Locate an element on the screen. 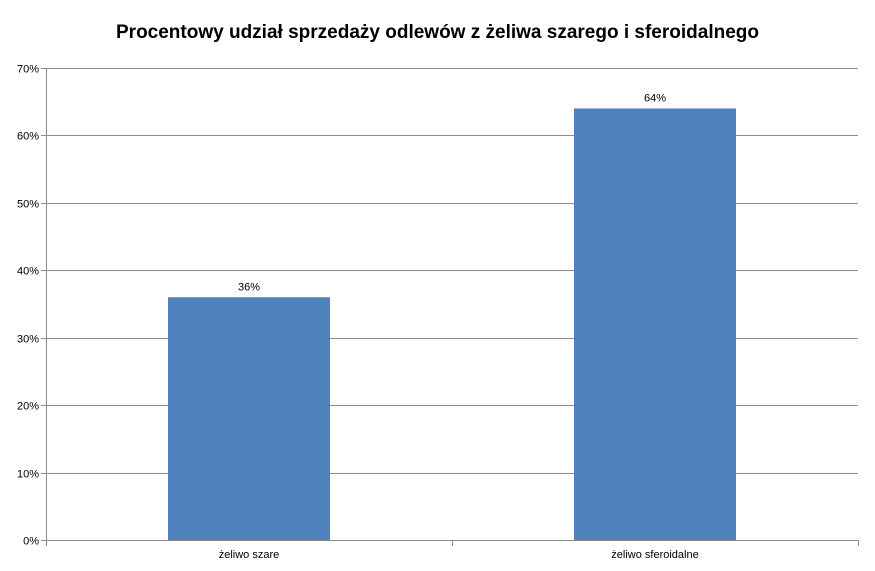 This screenshot has width=875, height=571. x-axis-category-labels: żeliwo szare żeliwo sferoidalne is located at coordinates (459, 555).